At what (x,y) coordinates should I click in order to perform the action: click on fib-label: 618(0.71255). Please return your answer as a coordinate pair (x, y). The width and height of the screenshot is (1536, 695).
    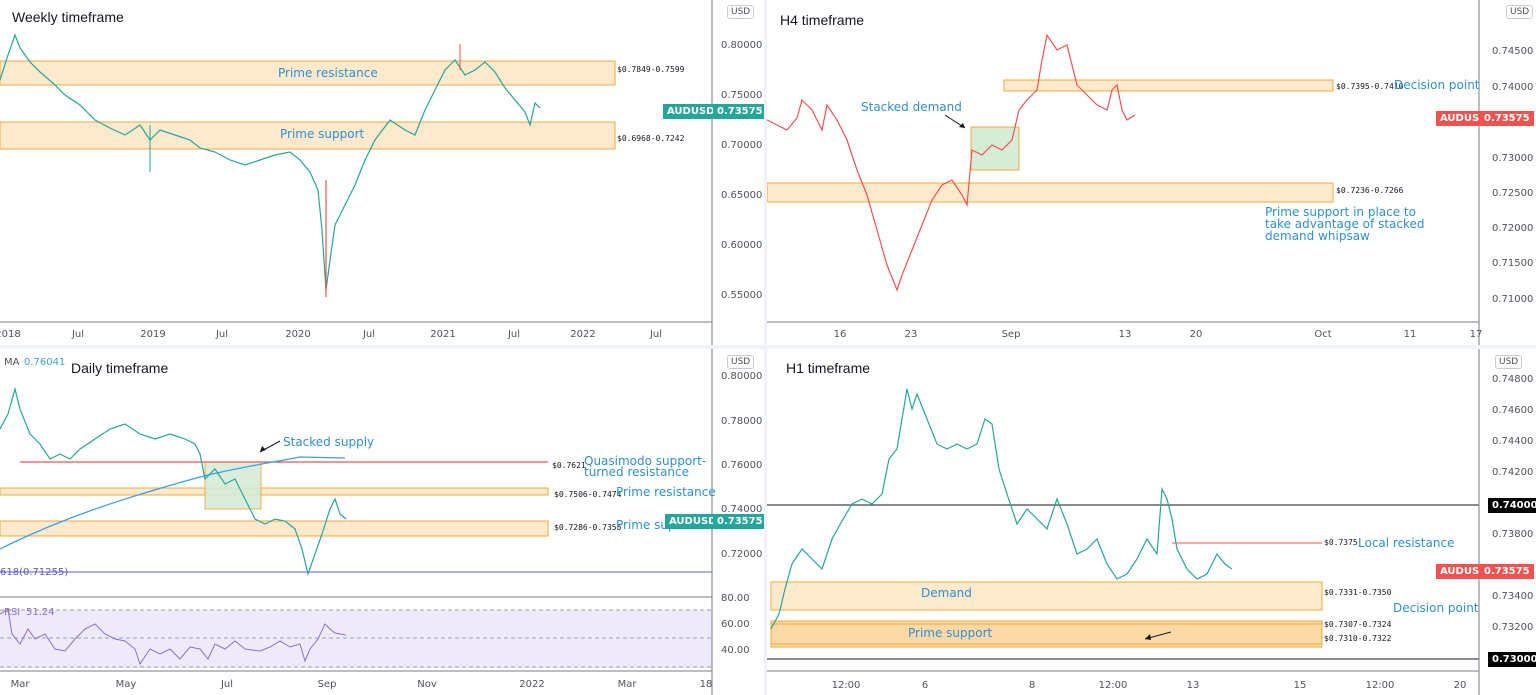
    Looking at the image, I should click on (34, 572).